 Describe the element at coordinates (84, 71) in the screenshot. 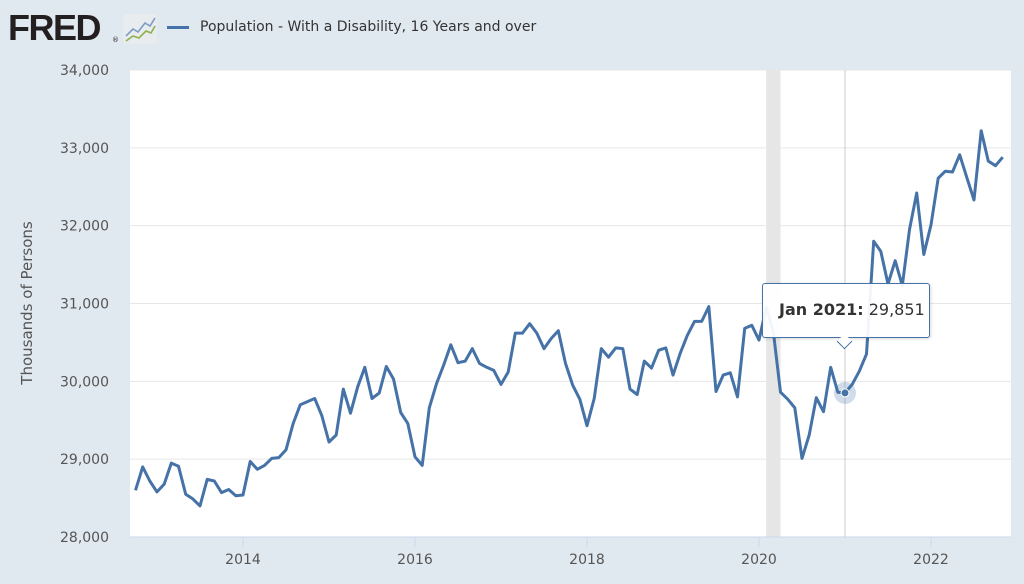

I see `y-tick-label: 34,000` at that location.